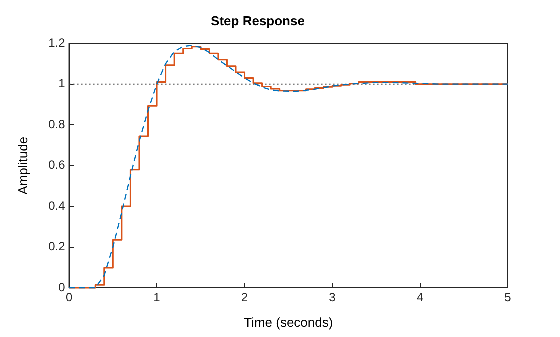 Image resolution: width=560 pixels, height=337 pixels. Describe the element at coordinates (258, 20) in the screenshot. I see `chart-title: Step Response` at that location.